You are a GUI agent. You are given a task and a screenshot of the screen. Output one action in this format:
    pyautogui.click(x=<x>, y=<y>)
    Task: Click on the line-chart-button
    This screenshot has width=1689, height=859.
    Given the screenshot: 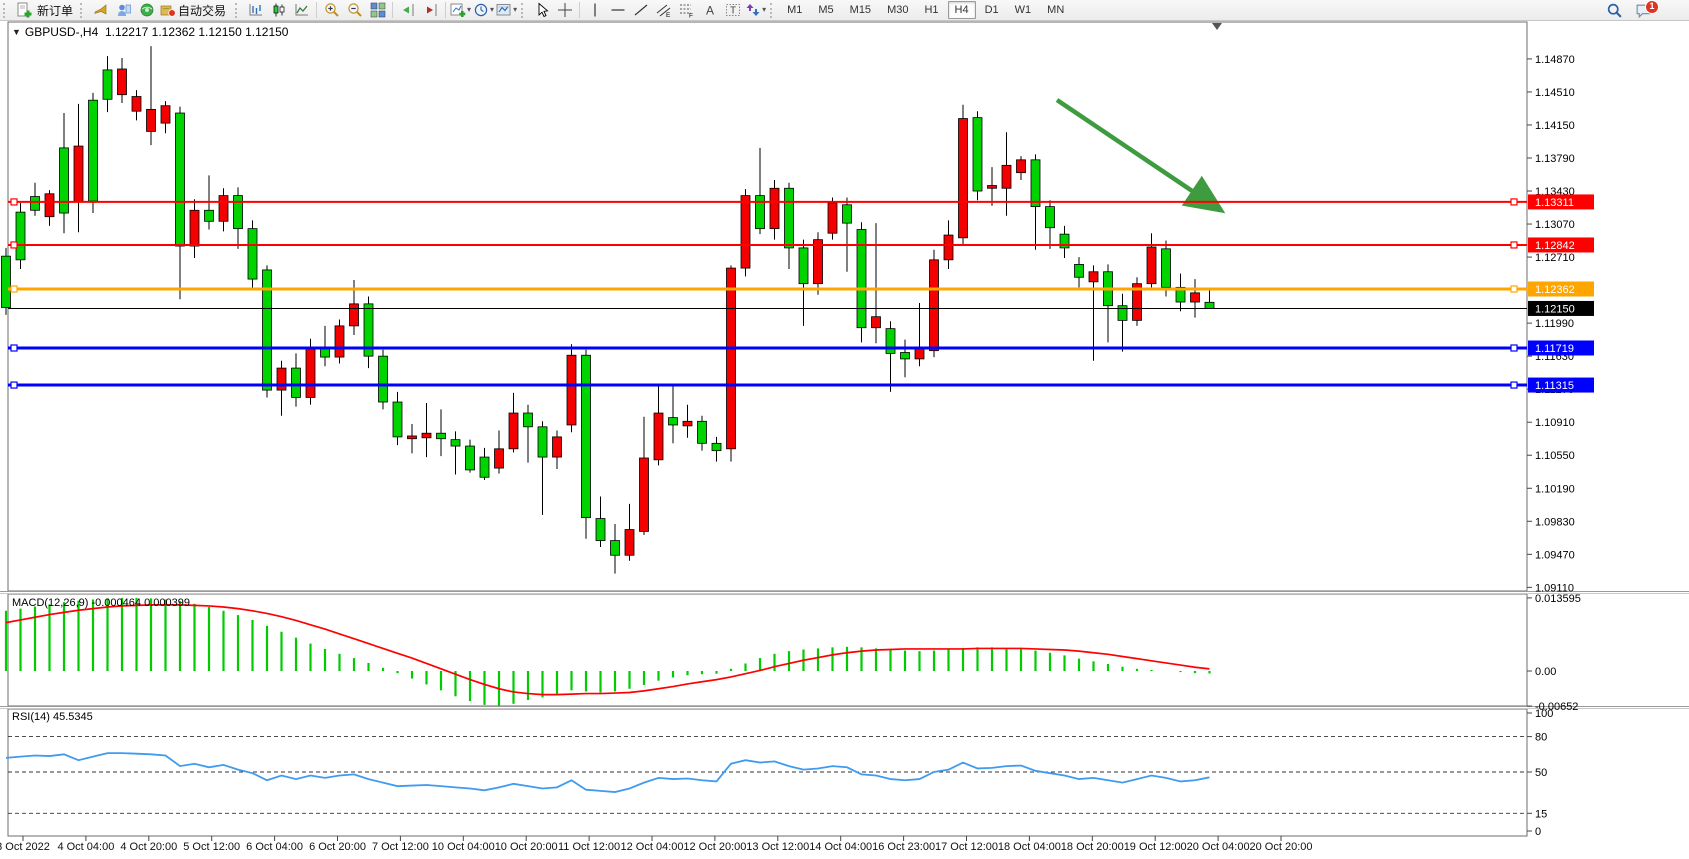 What is the action you would take?
    pyautogui.click(x=301, y=10)
    